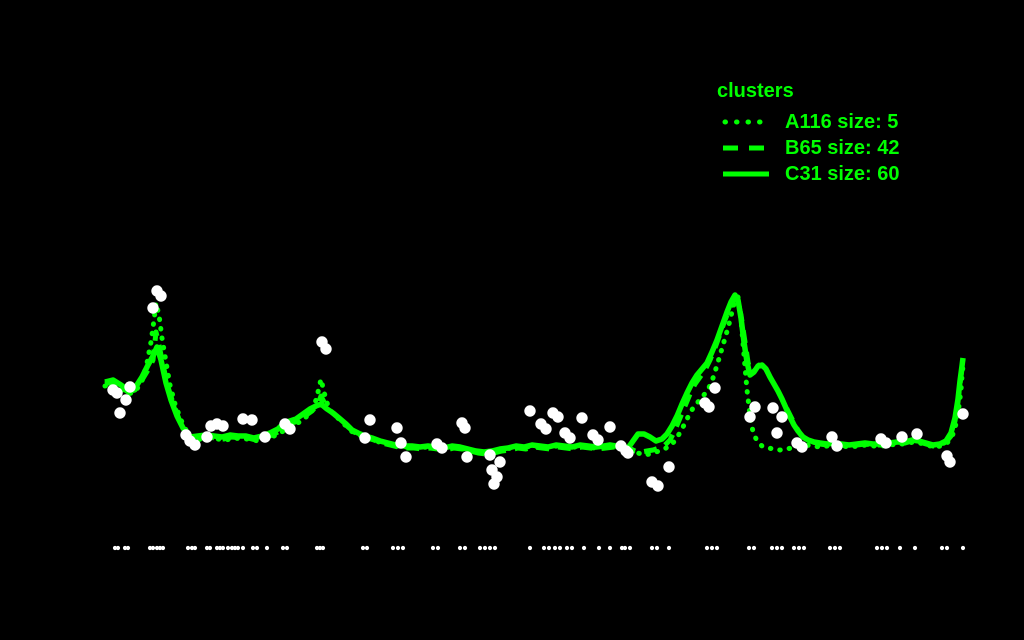 The height and width of the screenshot is (640, 1024). What do you see at coordinates (842, 173) in the screenshot?
I see `legend-label-c31: C31 size: 60` at bounding box center [842, 173].